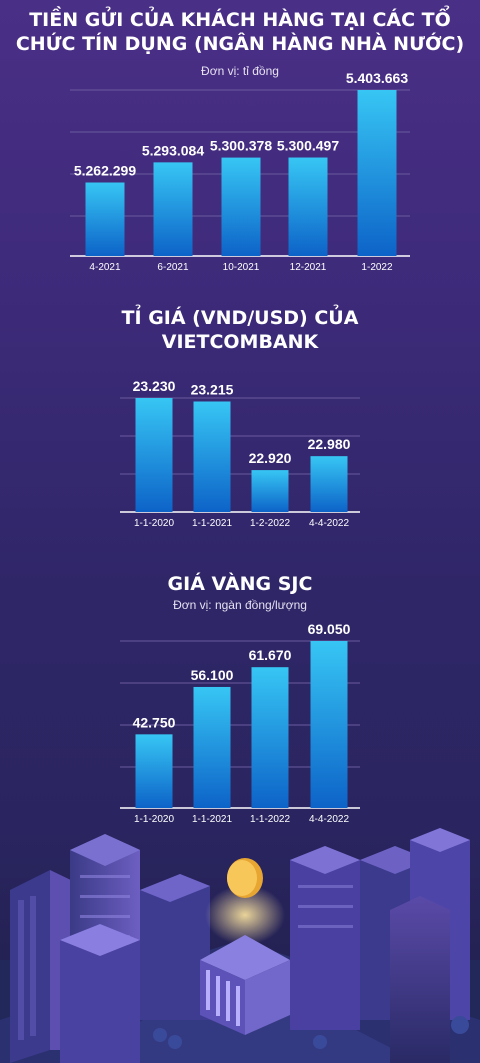  I want to click on tree-icon, so click(311, 1032).